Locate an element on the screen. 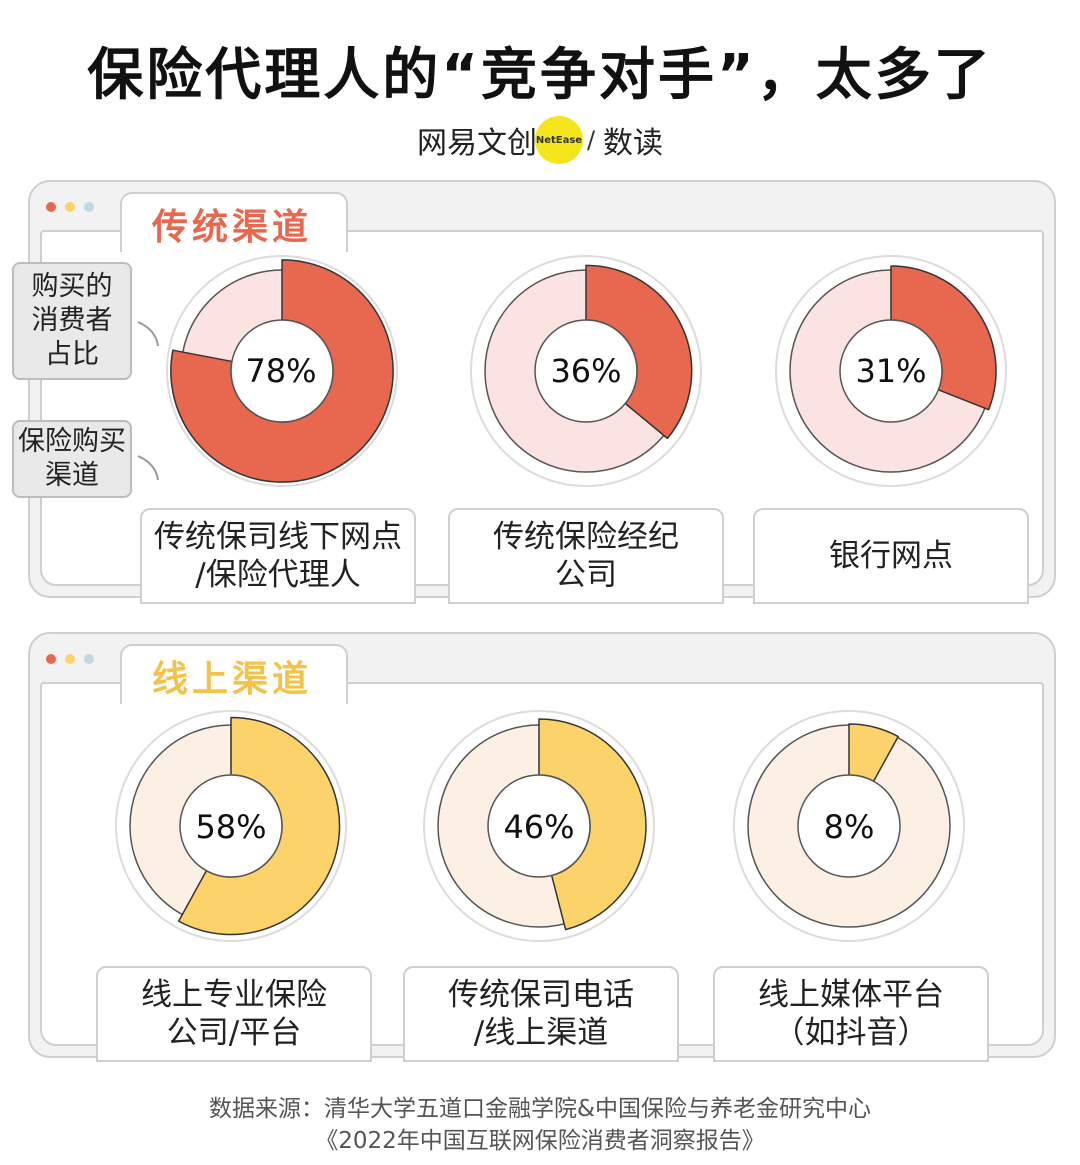 Image resolution: width=1080 pixels, height=1165 pixels. channel-note: 保险购买 渠道 is located at coordinates (72, 459).